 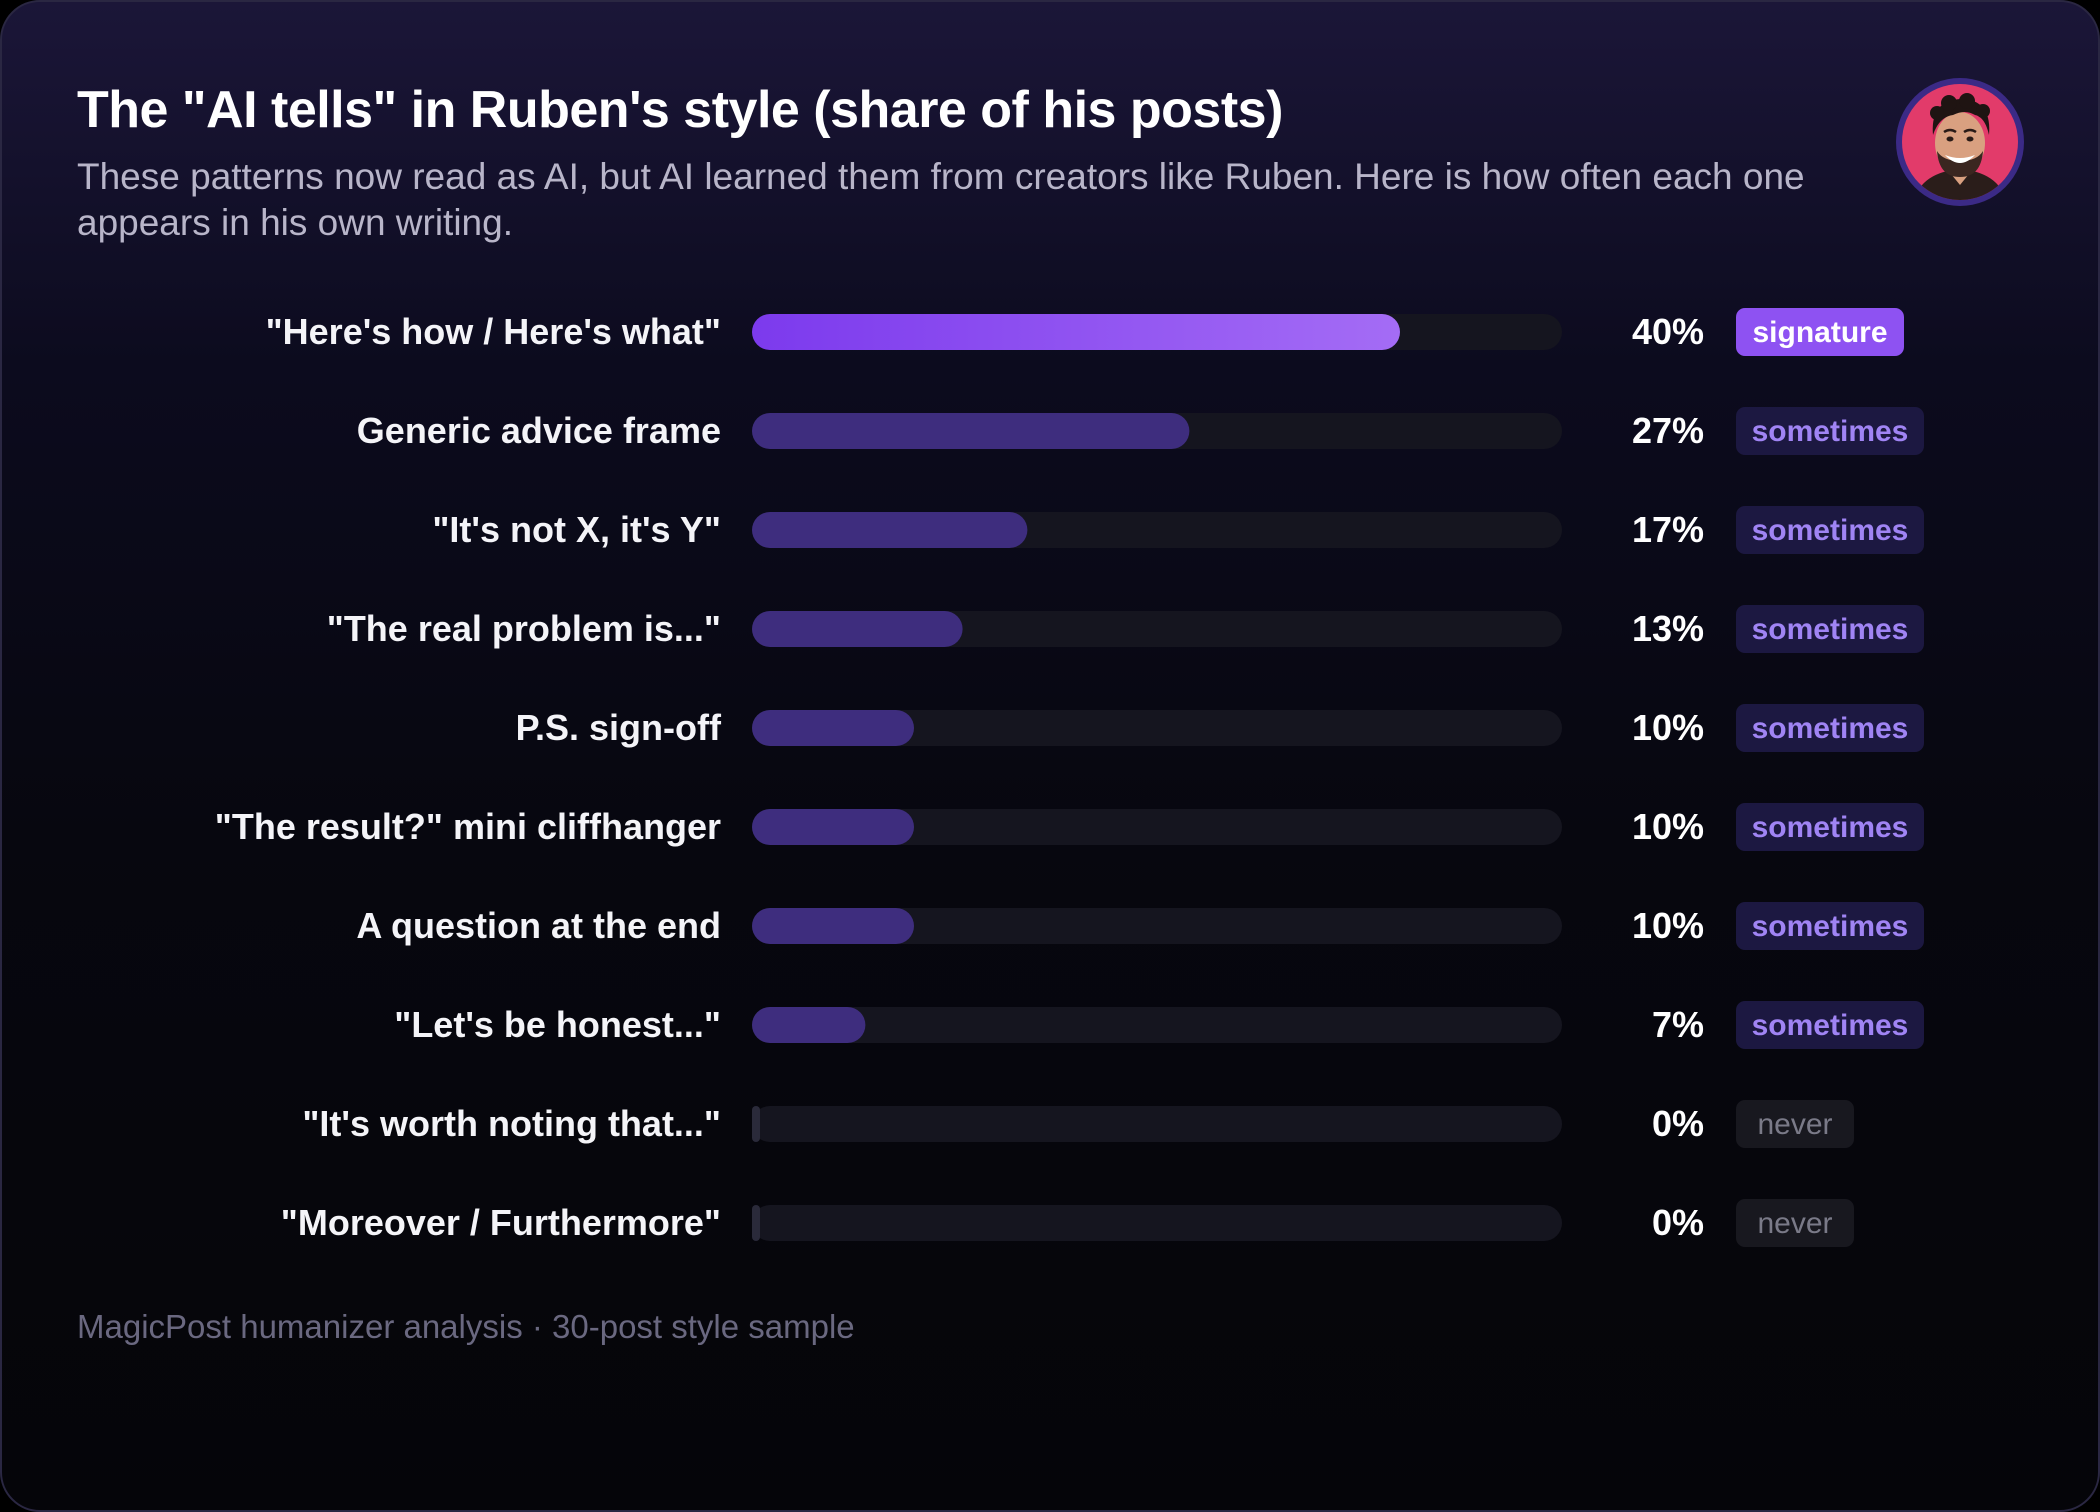 I want to click on bar-row: A question at the end 10% sometimes, so click(x=1140, y=926).